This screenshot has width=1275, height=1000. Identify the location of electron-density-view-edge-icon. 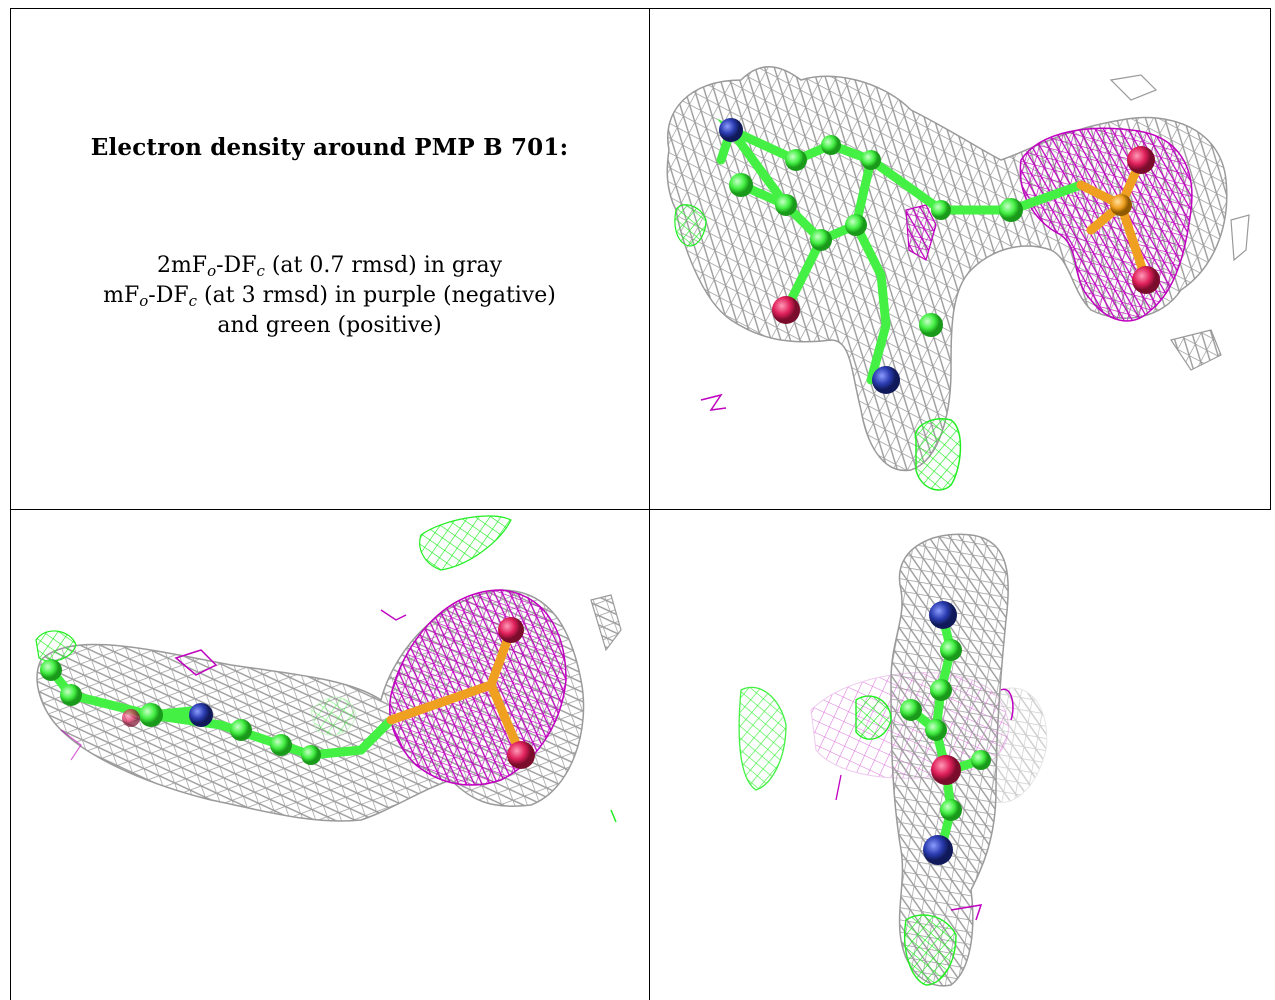
(893, 760).